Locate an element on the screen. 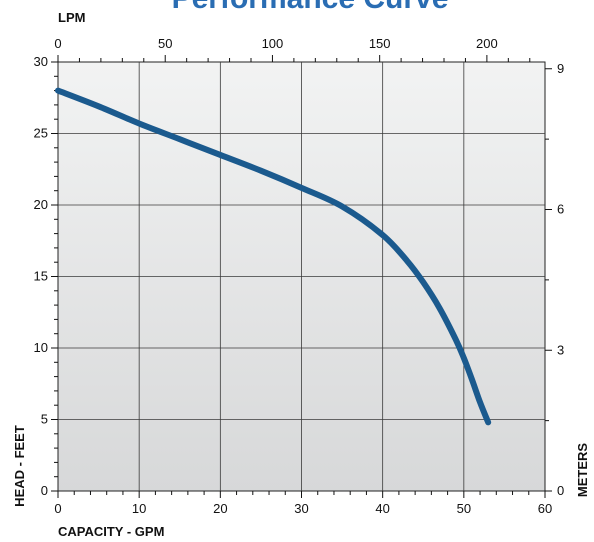  x-tick-label: 50 is located at coordinates (464, 508).